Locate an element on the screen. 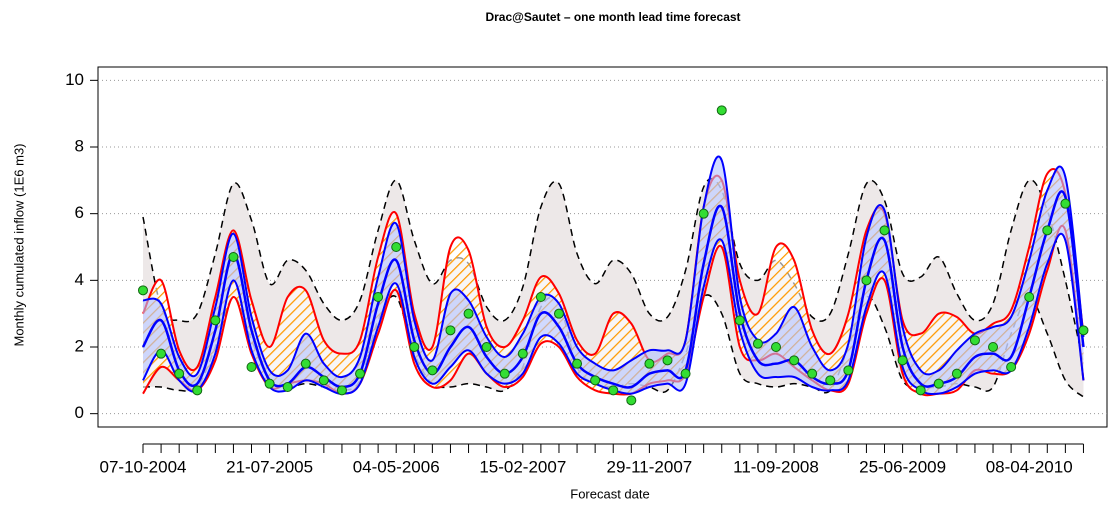 The width and height of the screenshot is (1119, 510). y-tick-label: 6 is located at coordinates (79, 212).